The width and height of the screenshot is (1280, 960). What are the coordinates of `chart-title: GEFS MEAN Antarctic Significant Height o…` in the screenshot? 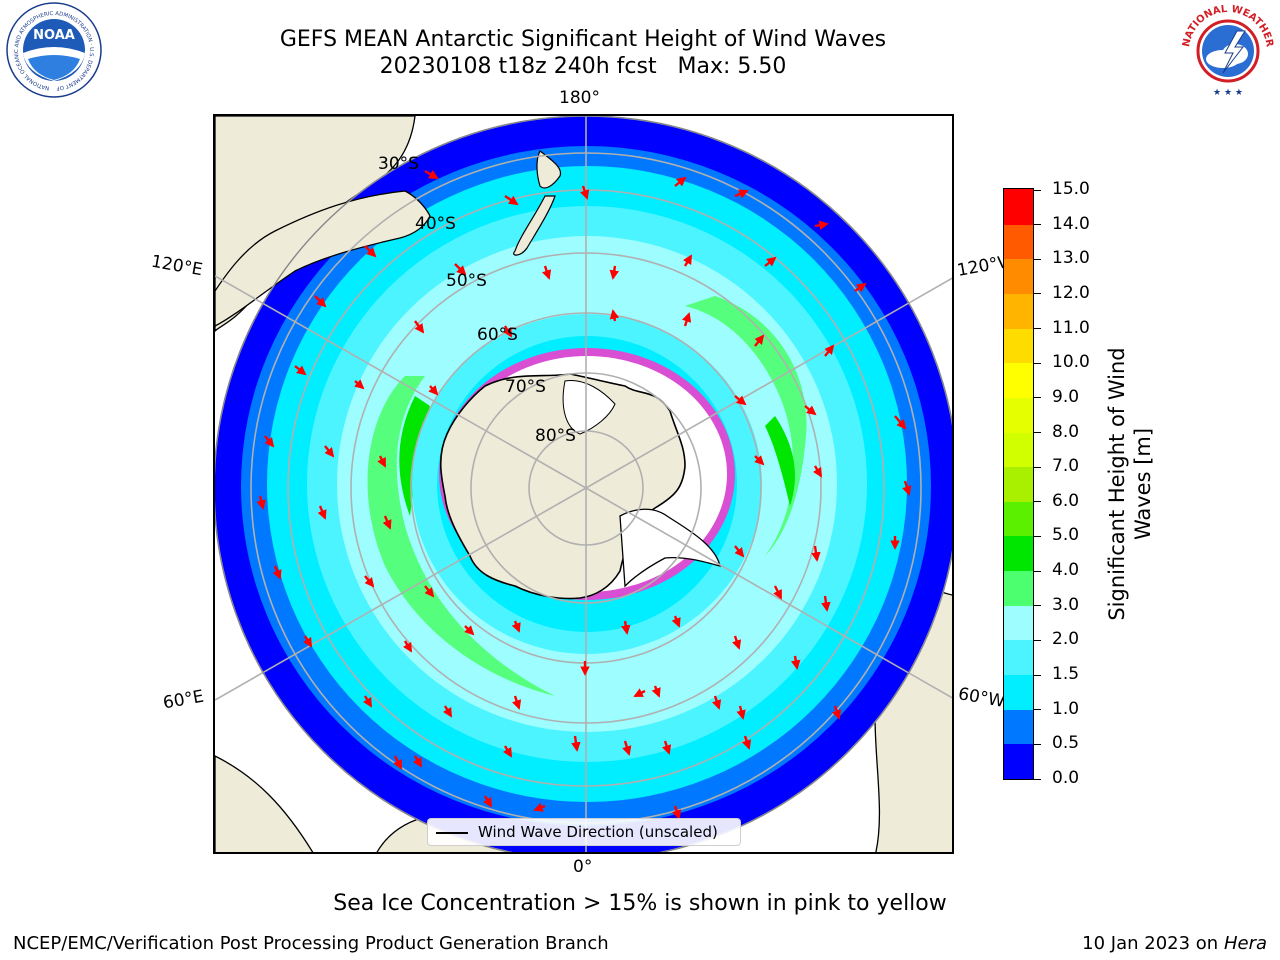 It's located at (583, 39).